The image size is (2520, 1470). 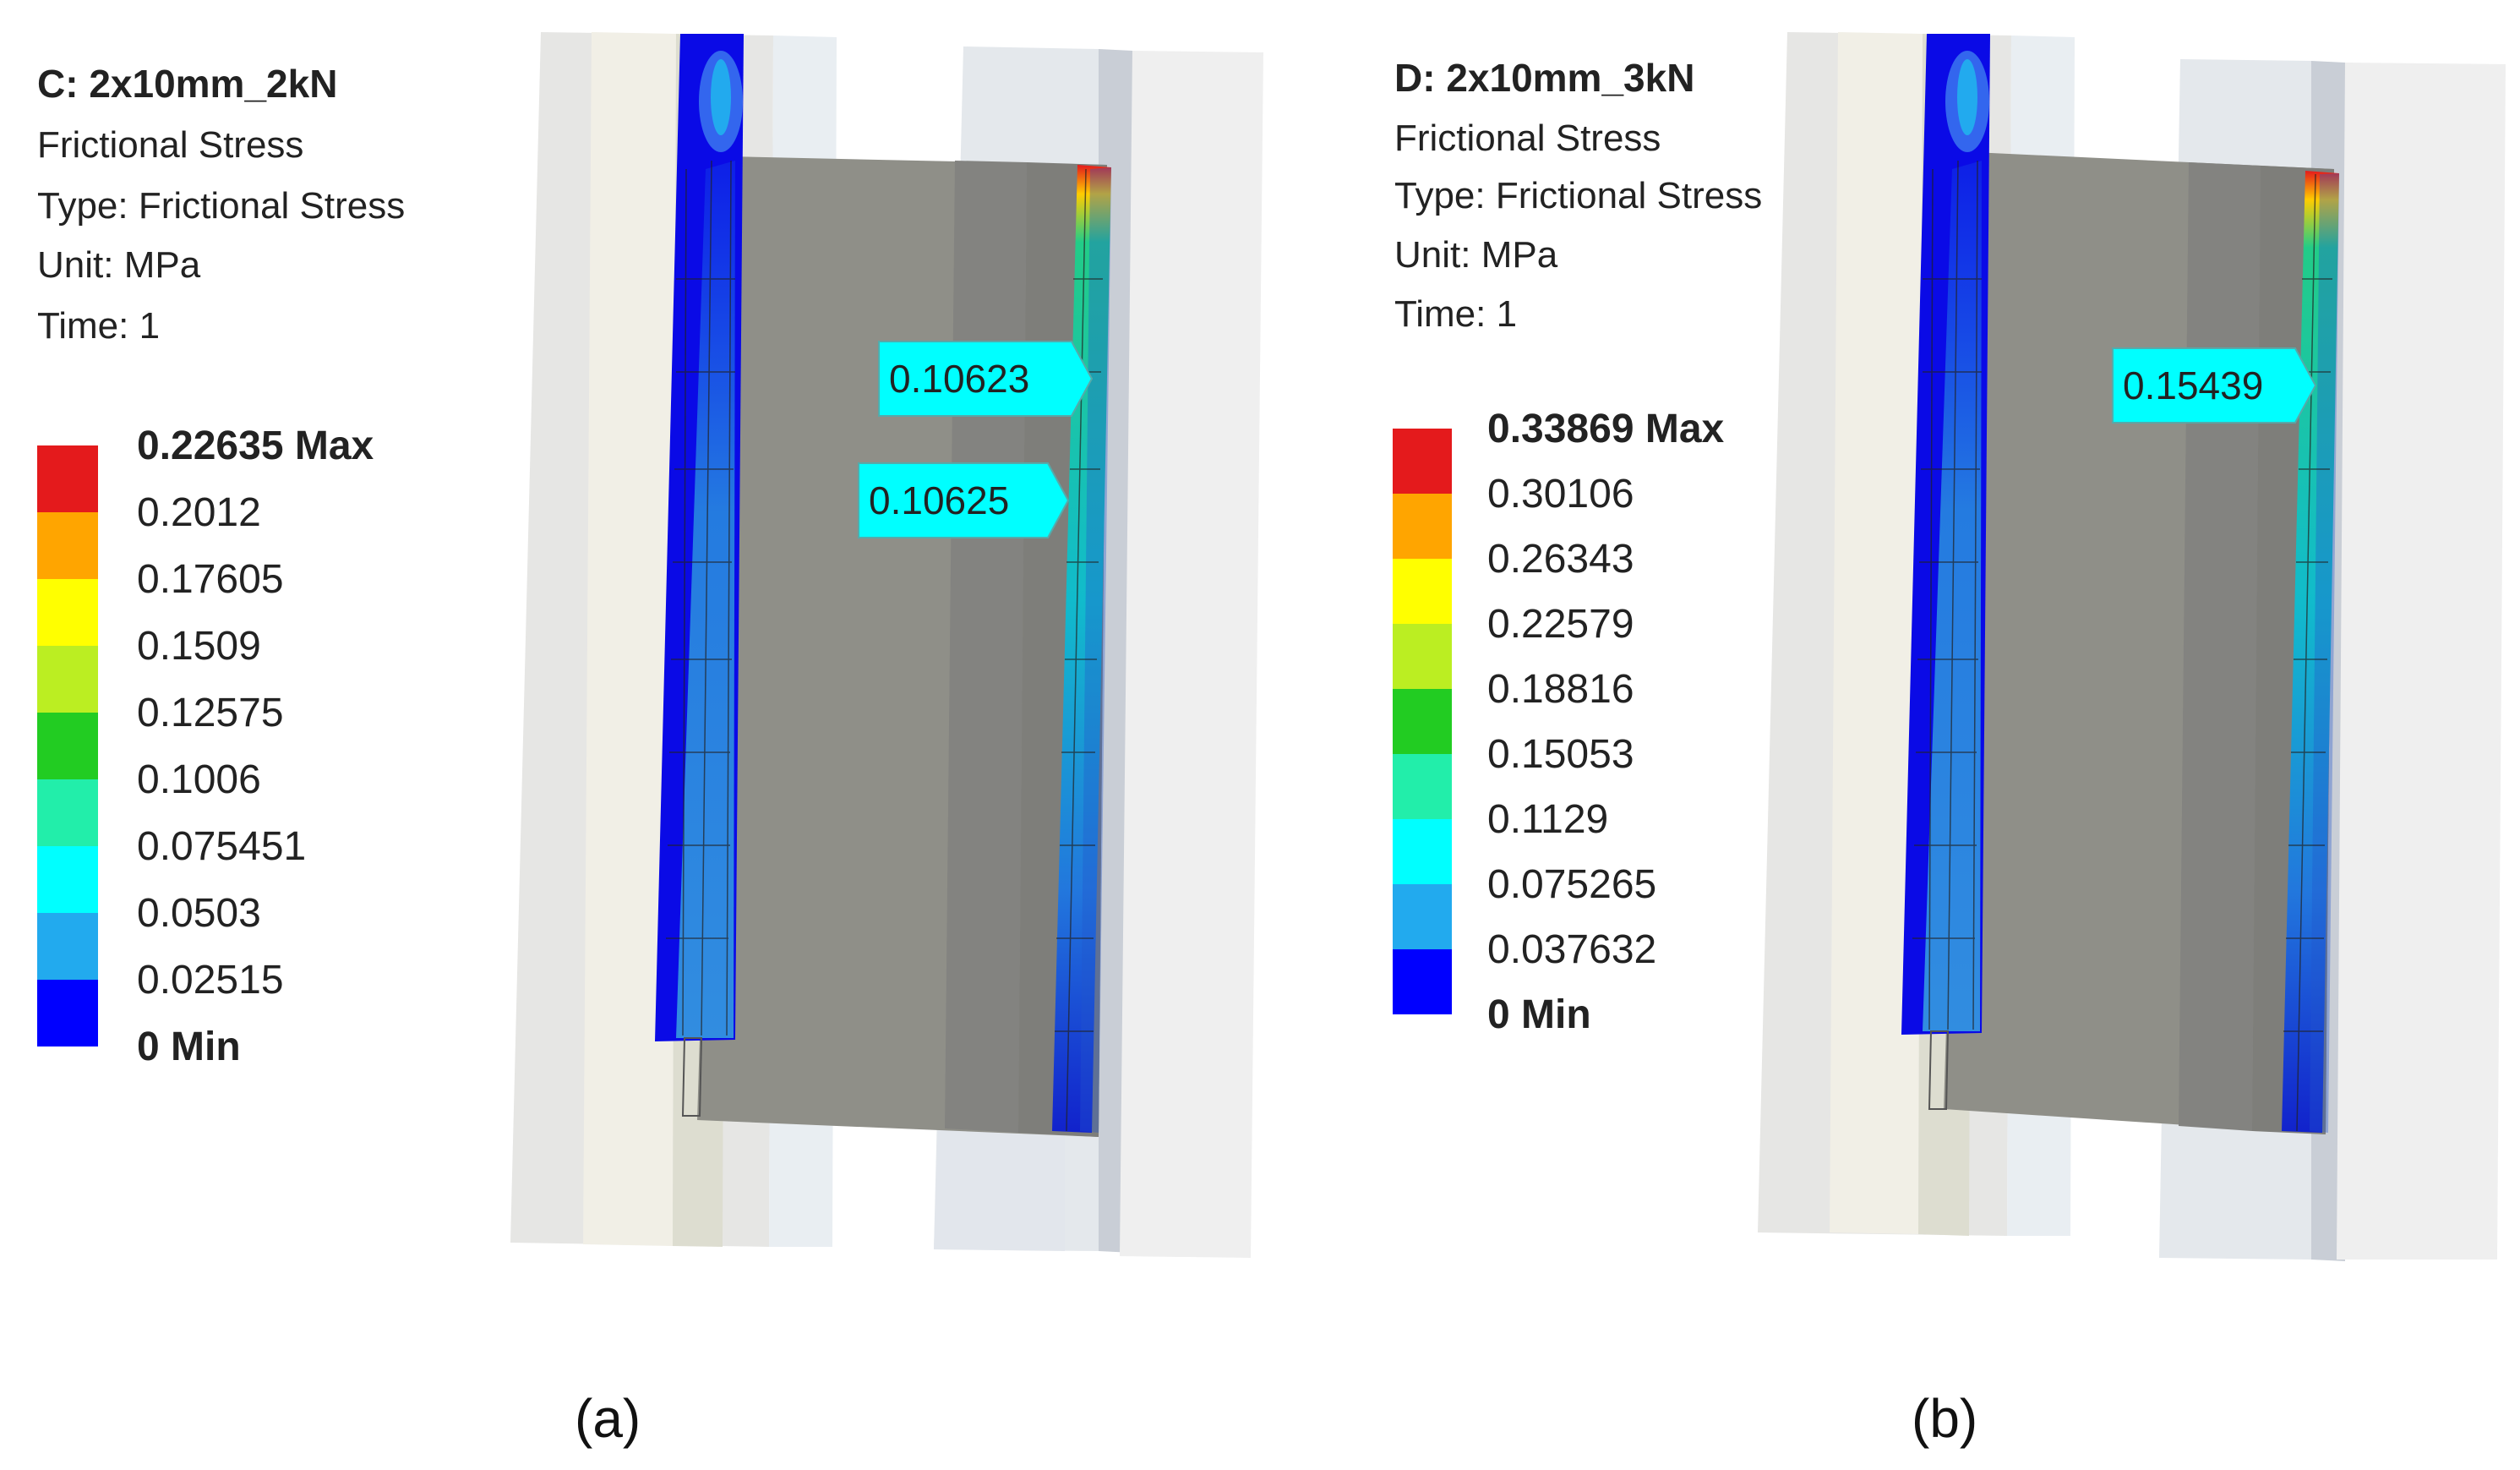 What do you see at coordinates (1944, 1418) in the screenshot?
I see `panel-caption: (b)` at bounding box center [1944, 1418].